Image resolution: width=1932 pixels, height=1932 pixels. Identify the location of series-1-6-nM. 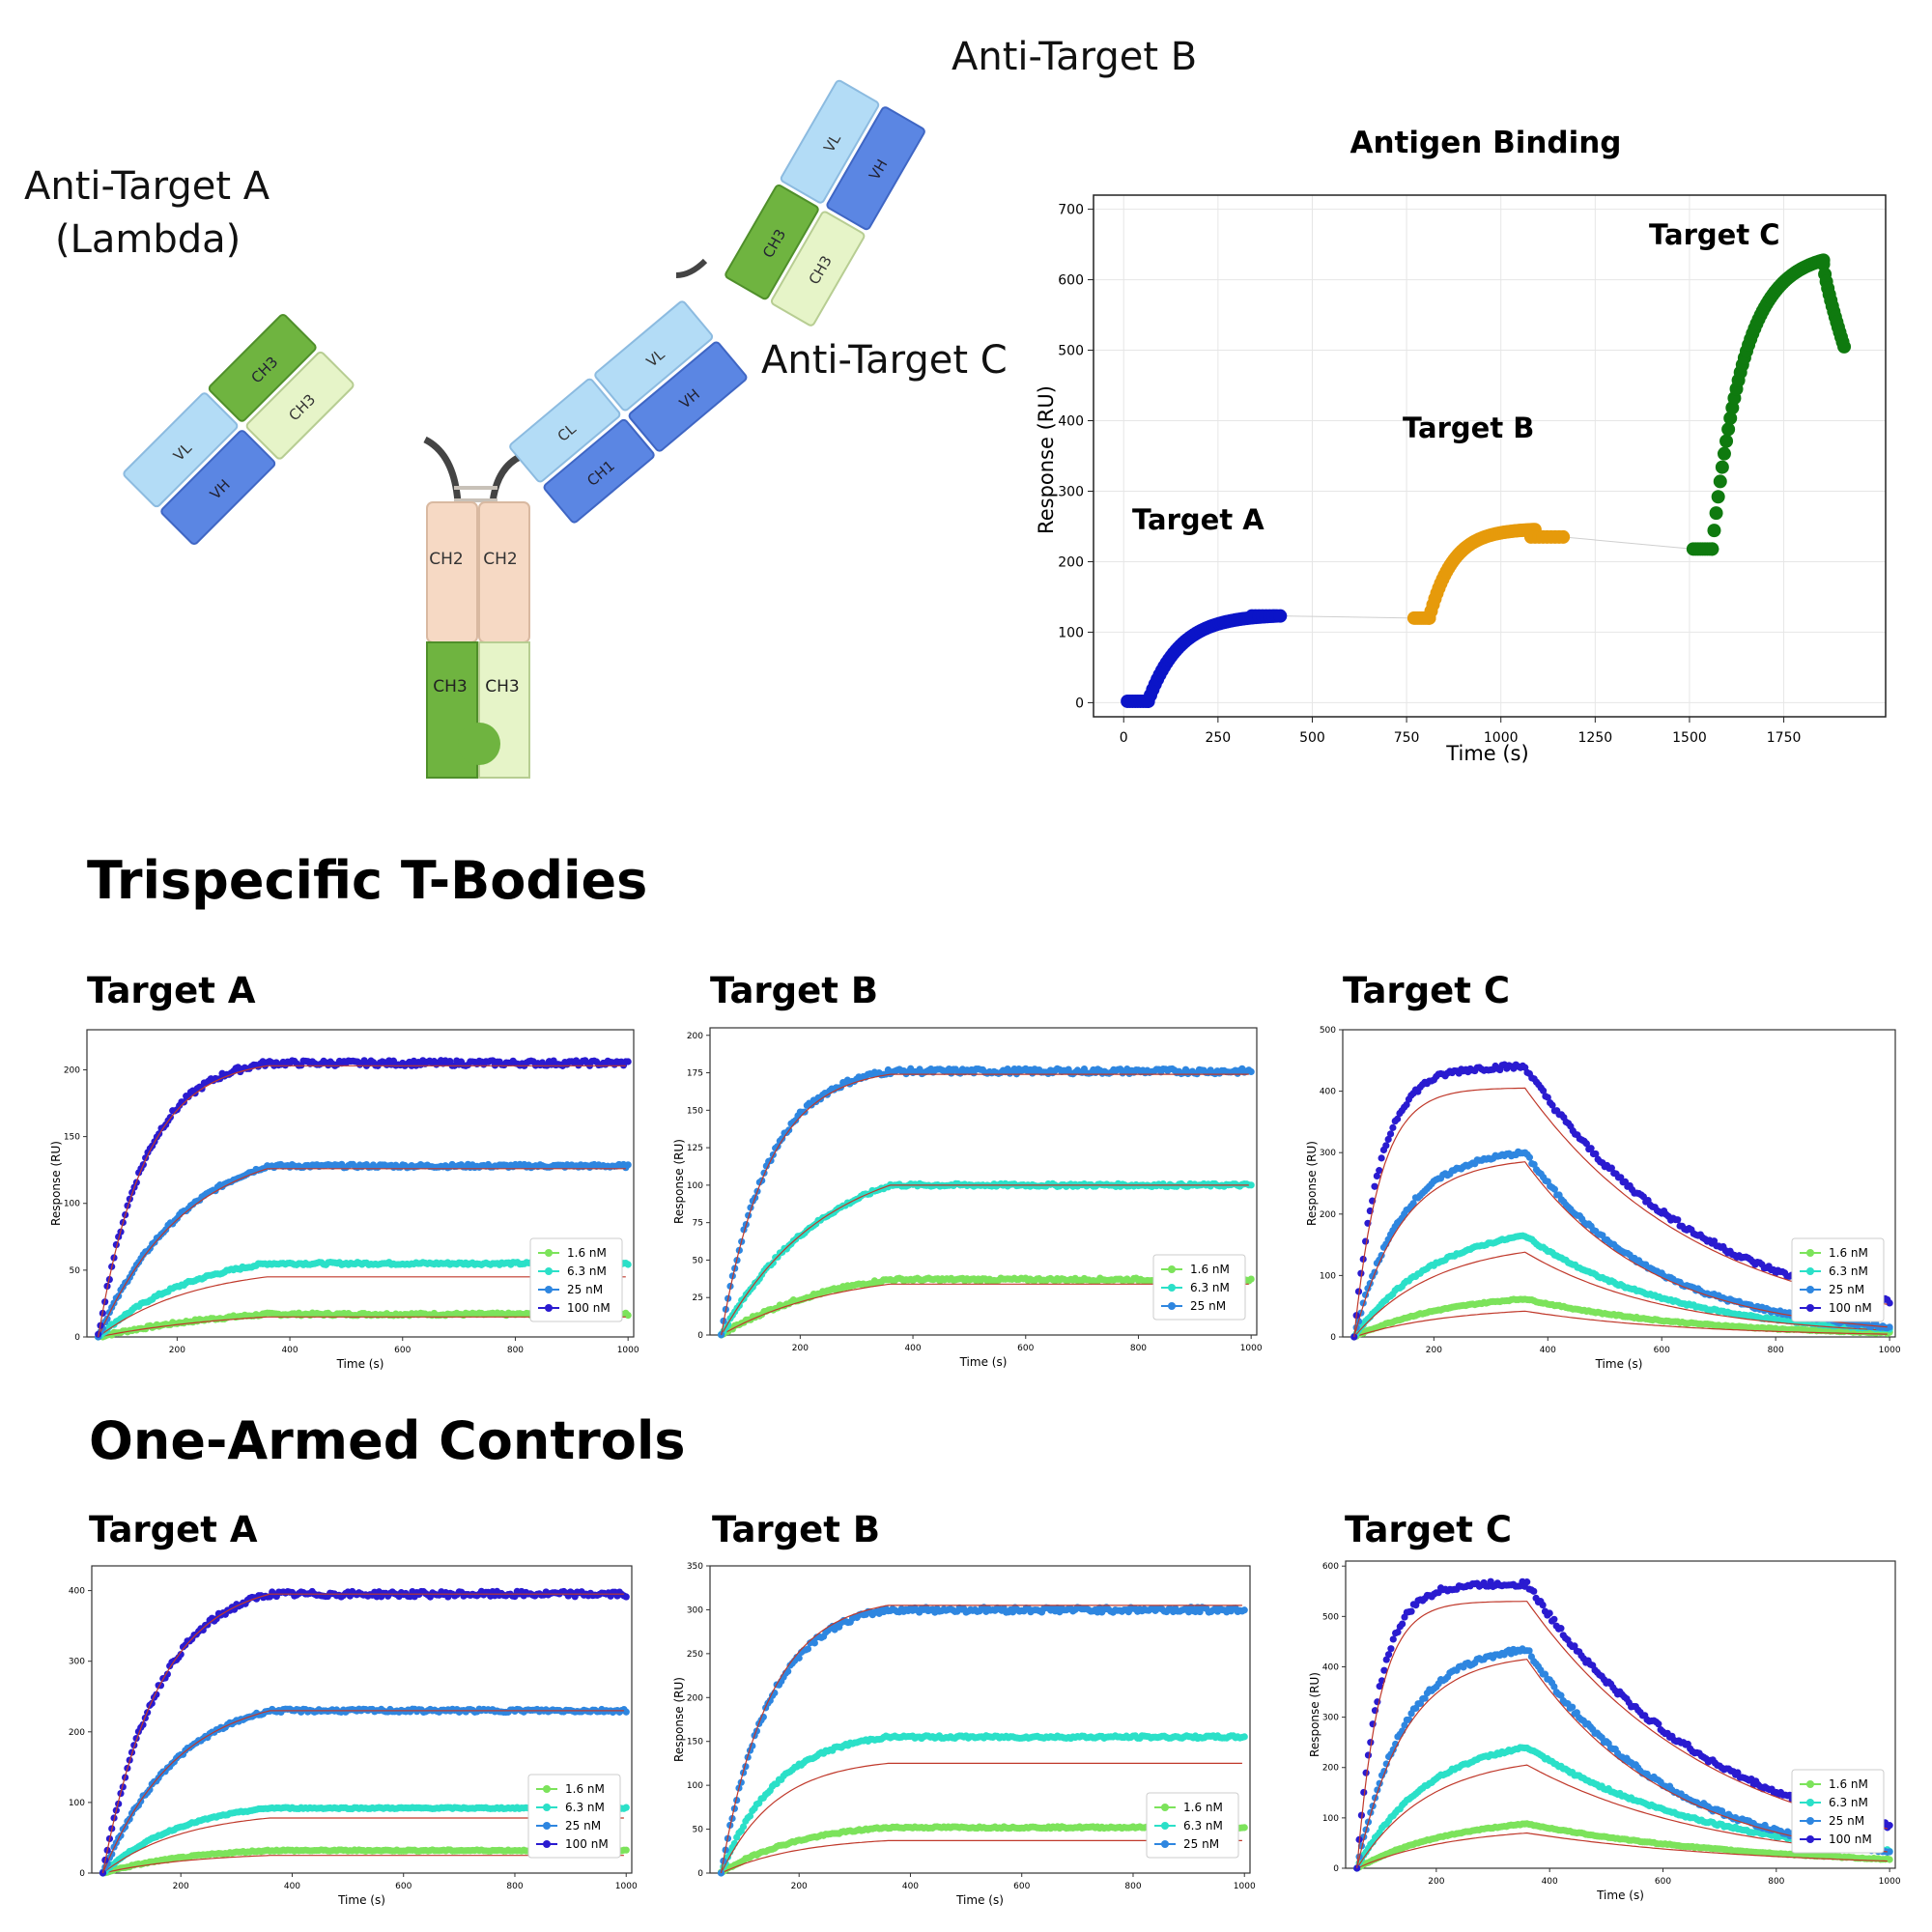
(986, 1306).